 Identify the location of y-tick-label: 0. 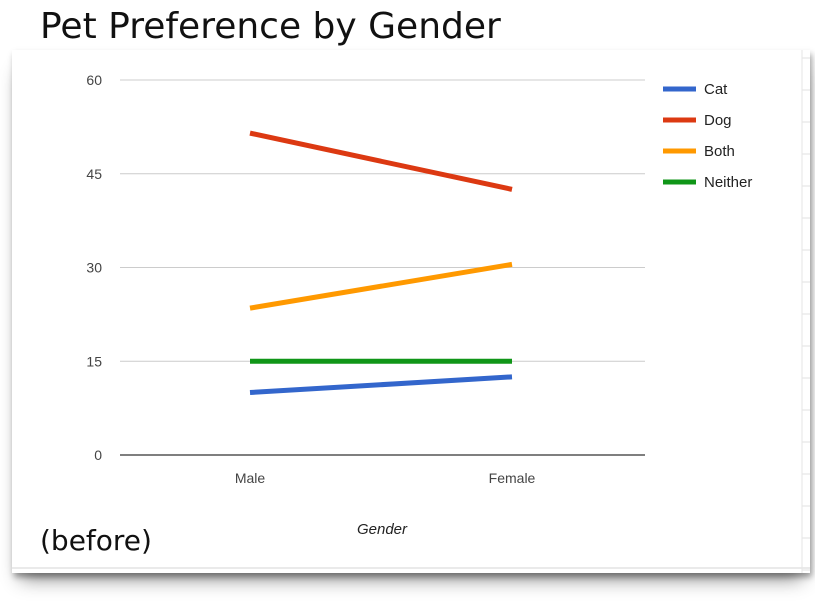
(98, 455).